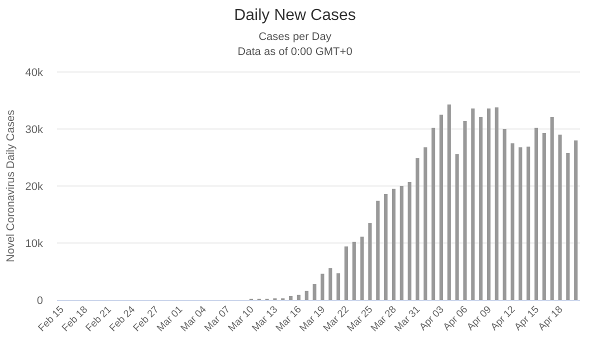 The width and height of the screenshot is (590, 342). Describe the element at coordinates (295, 44) in the screenshot. I see `chart-subtitle: Cases per Day Data as of 0:00 GMT+0` at that location.